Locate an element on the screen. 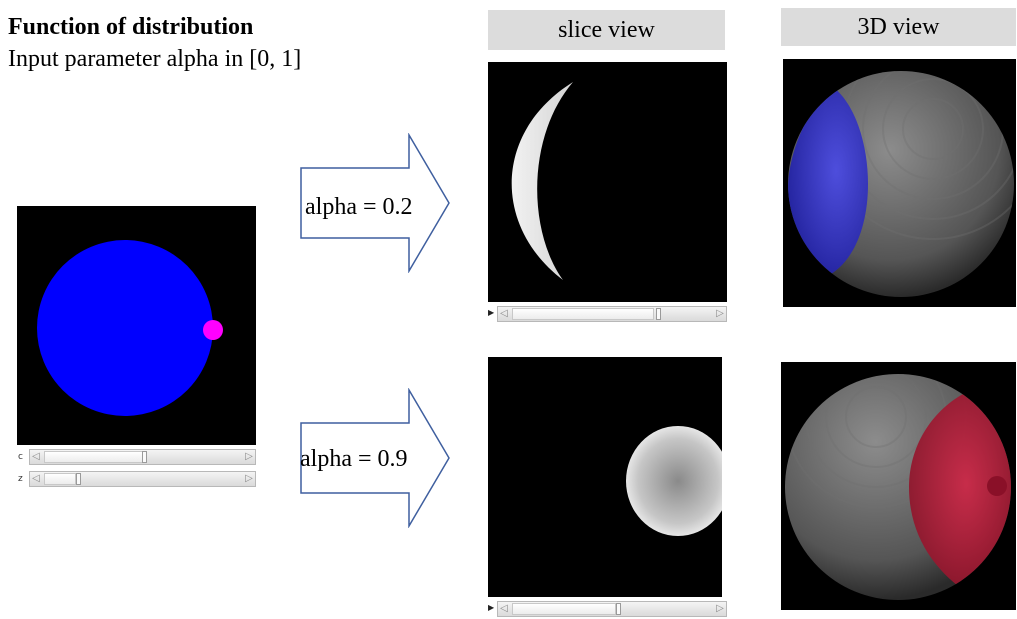 The height and width of the screenshot is (619, 1017). slice-disc is located at coordinates (675, 481).